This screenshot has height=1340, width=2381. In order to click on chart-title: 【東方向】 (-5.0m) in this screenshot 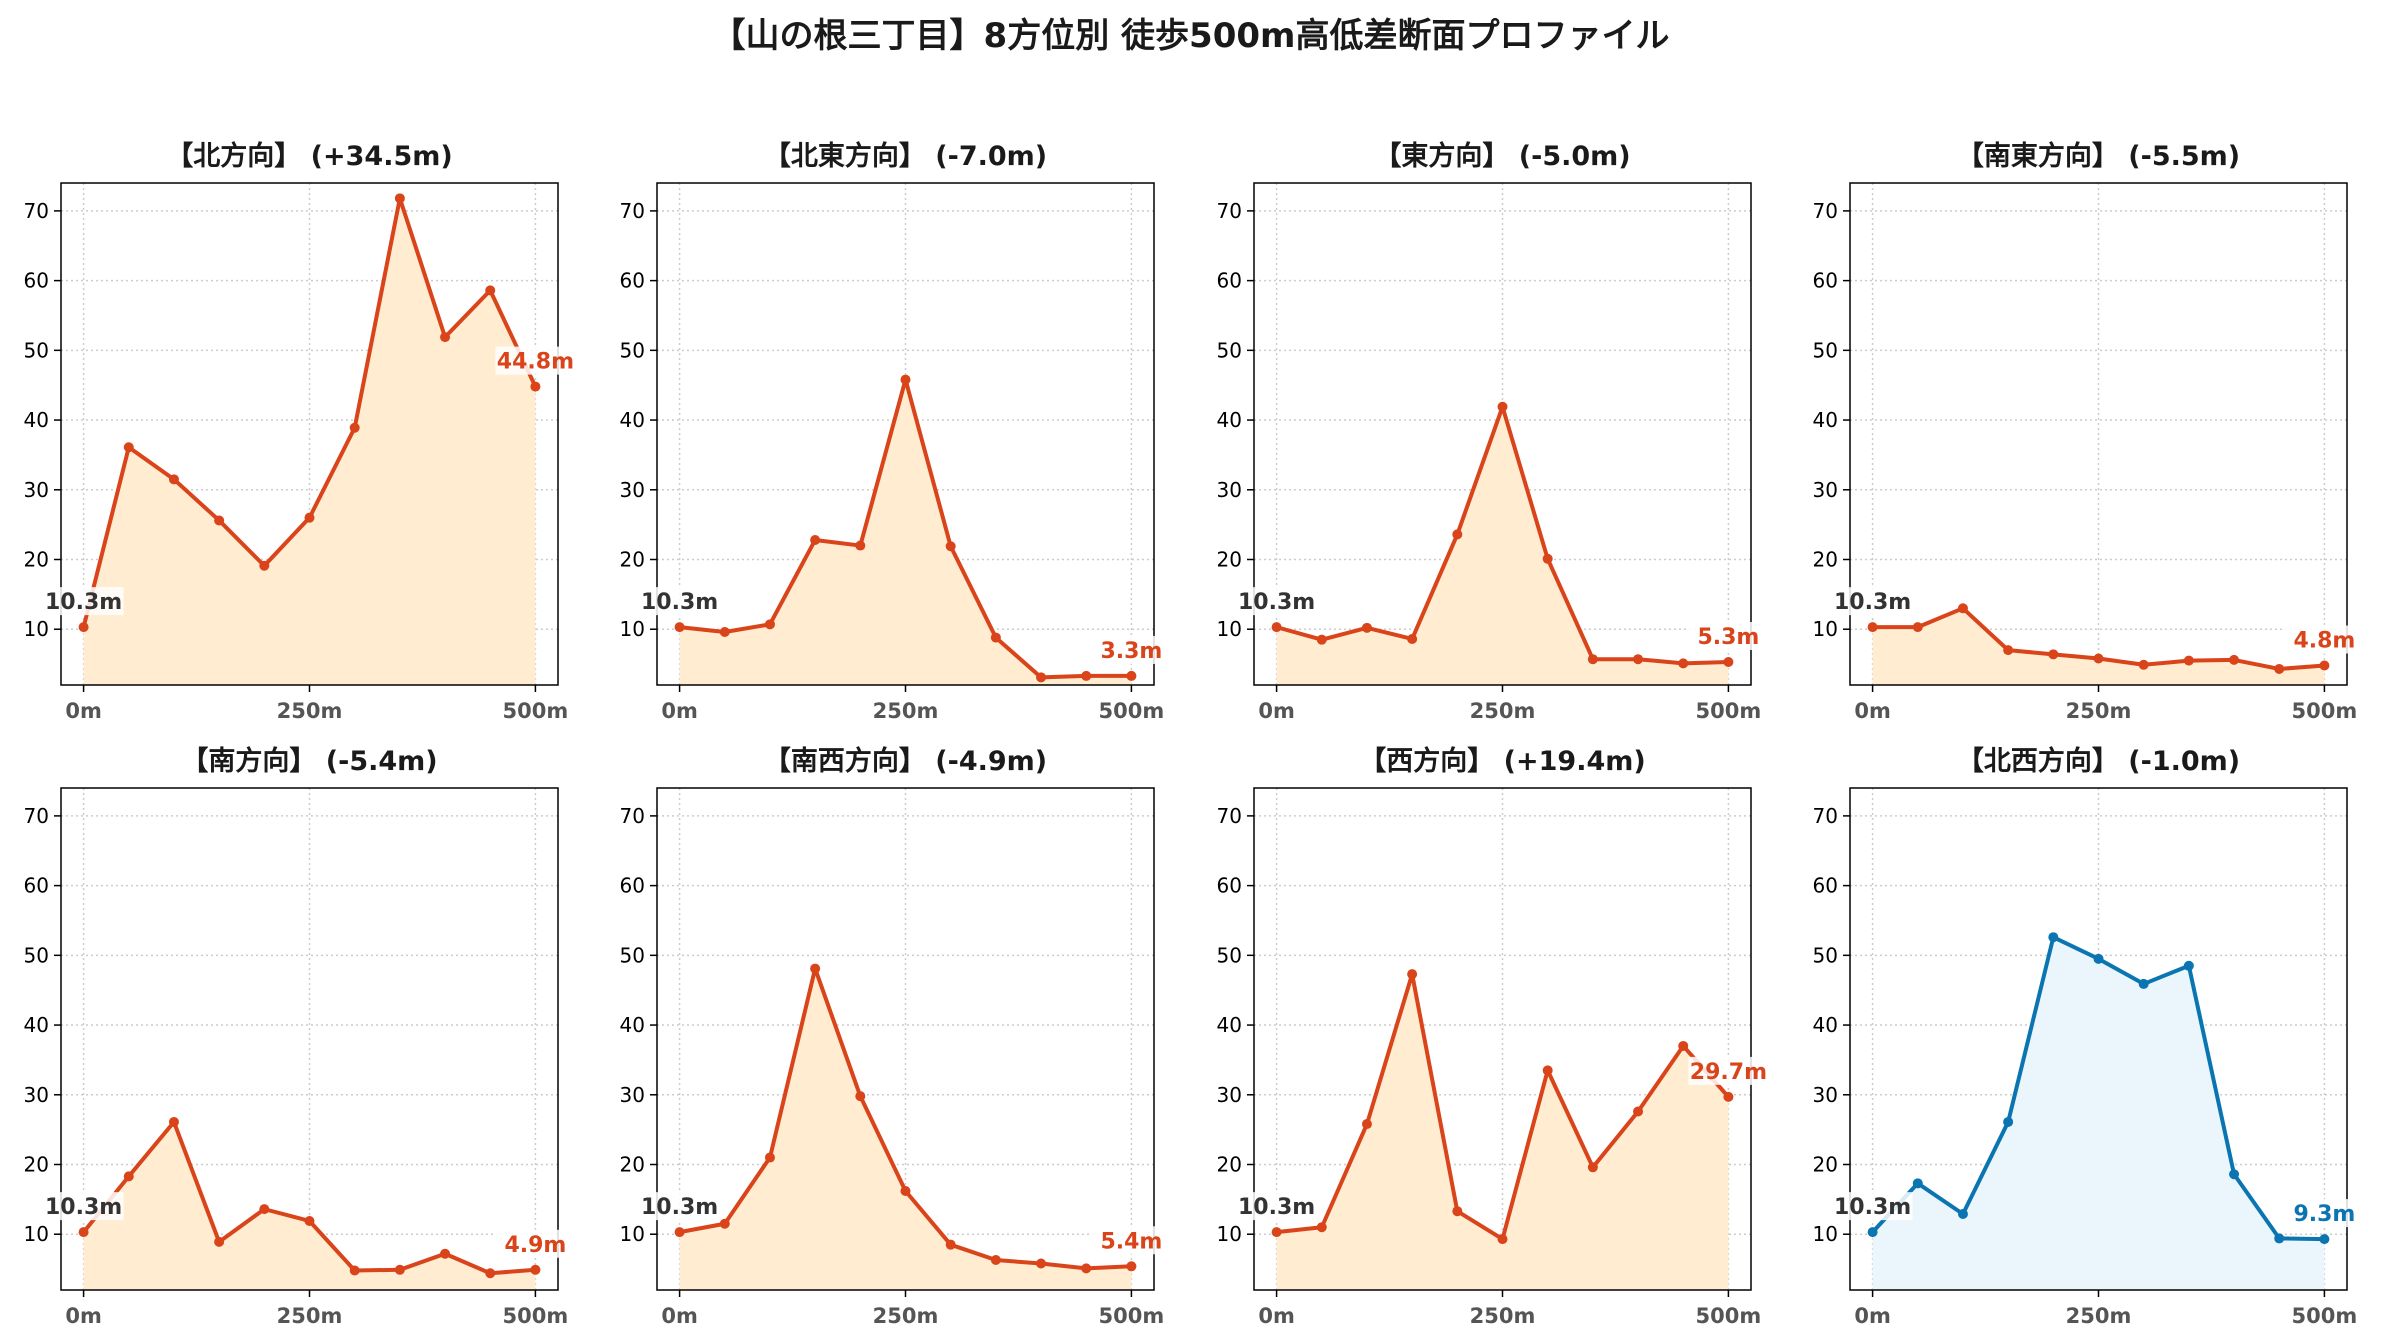, I will do `click(1502, 156)`.